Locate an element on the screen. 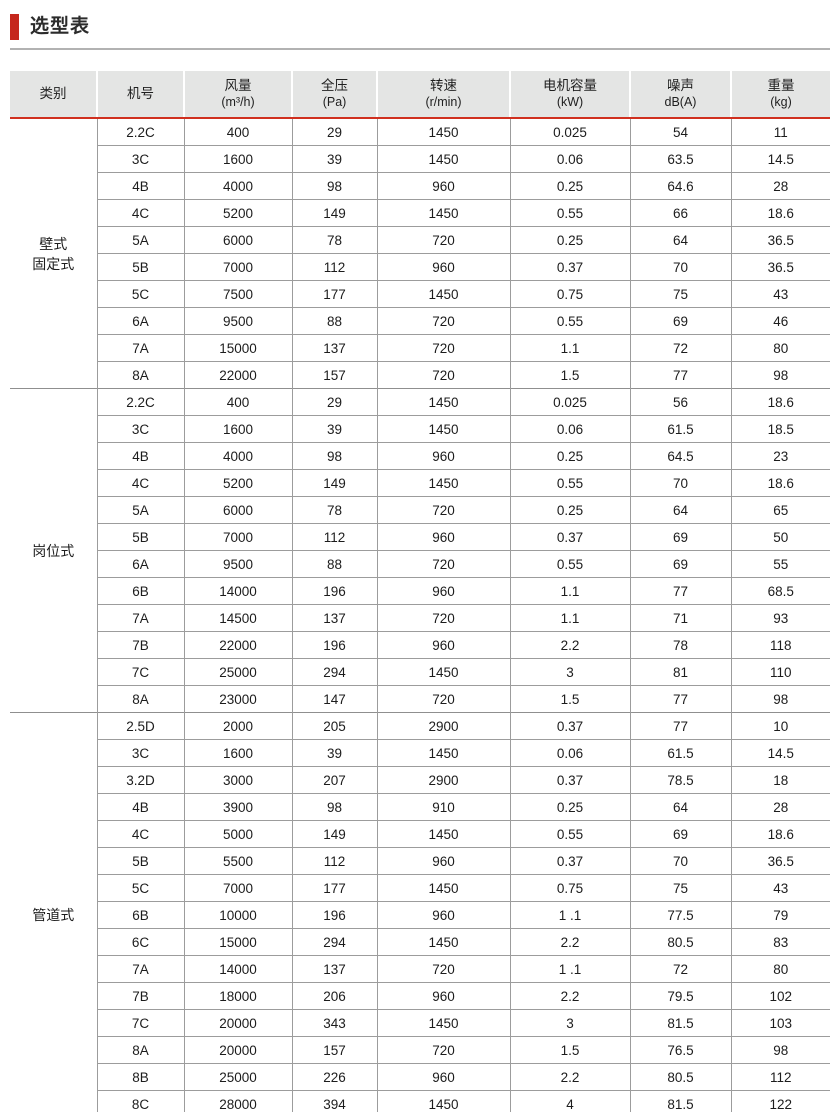 This screenshot has width=840, height=1112. category-label-line: 岗位式 is located at coordinates (53, 550).